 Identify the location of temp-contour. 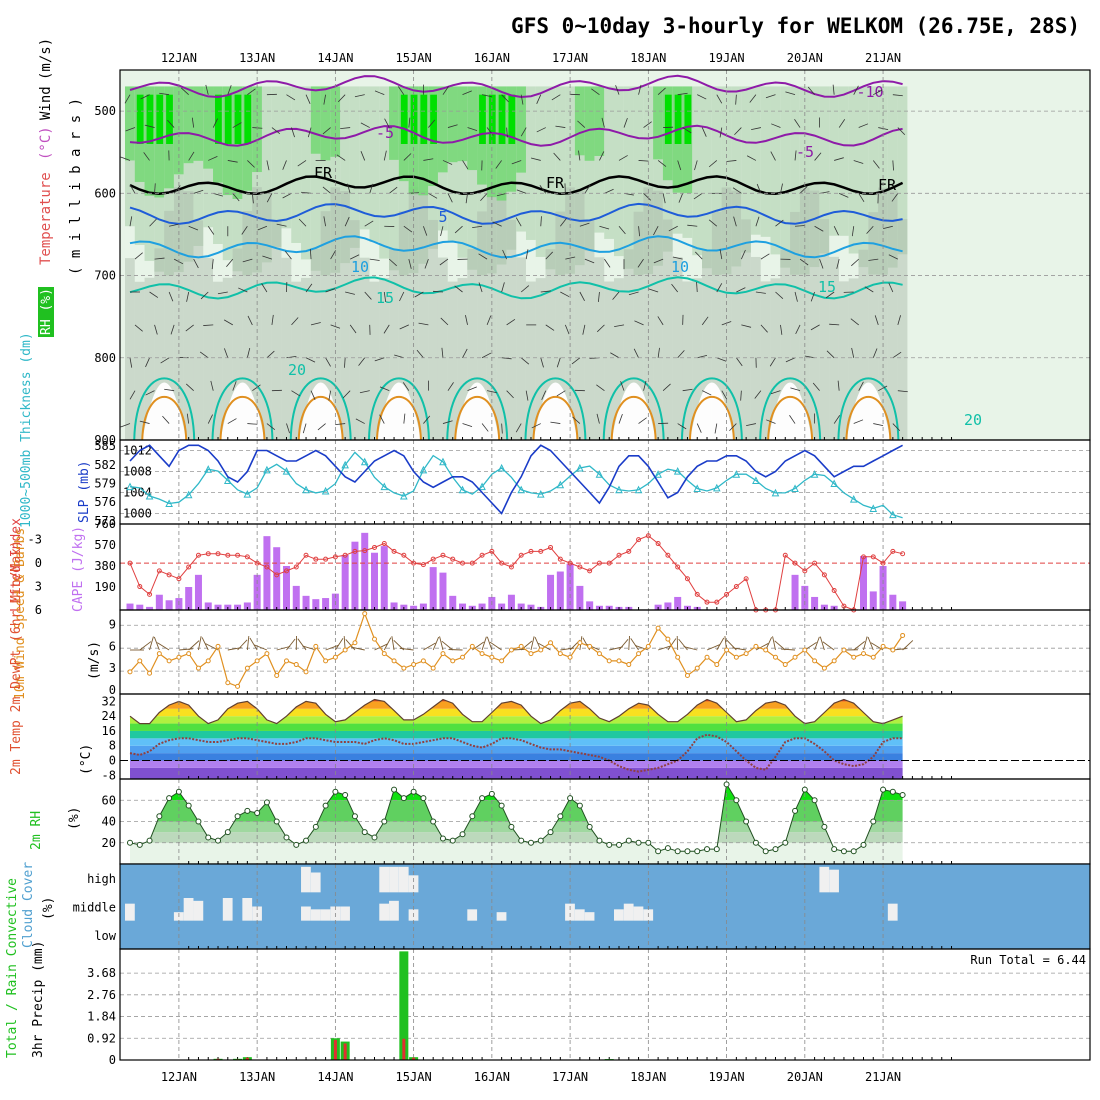
(516, 135).